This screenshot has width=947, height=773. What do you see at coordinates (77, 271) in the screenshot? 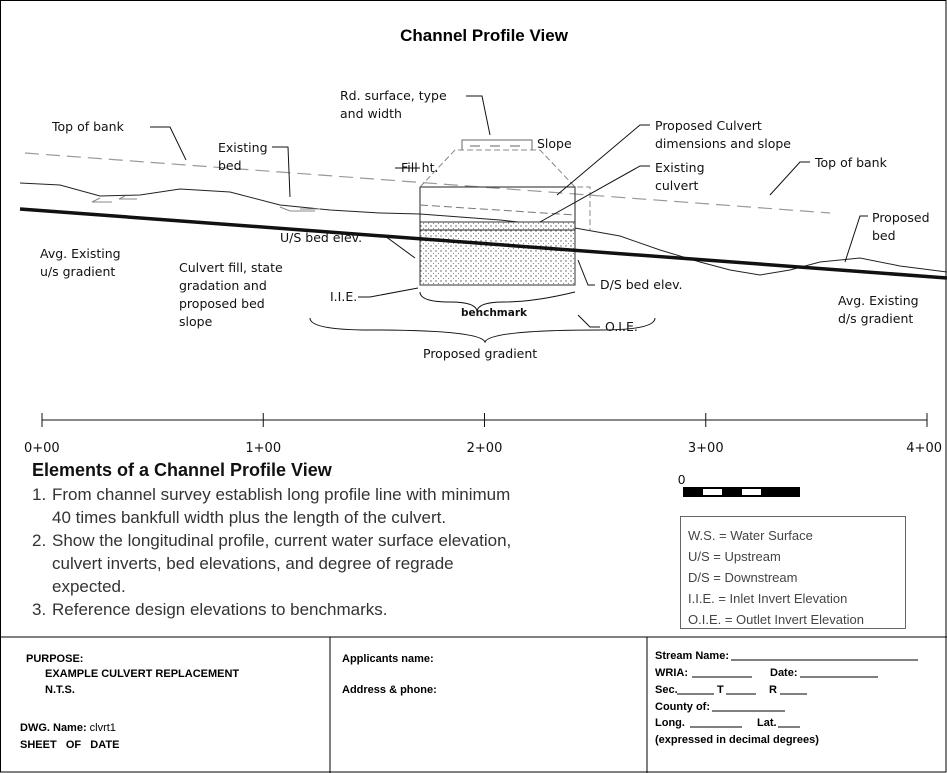
I see `text-line: u/s gradient` at bounding box center [77, 271].